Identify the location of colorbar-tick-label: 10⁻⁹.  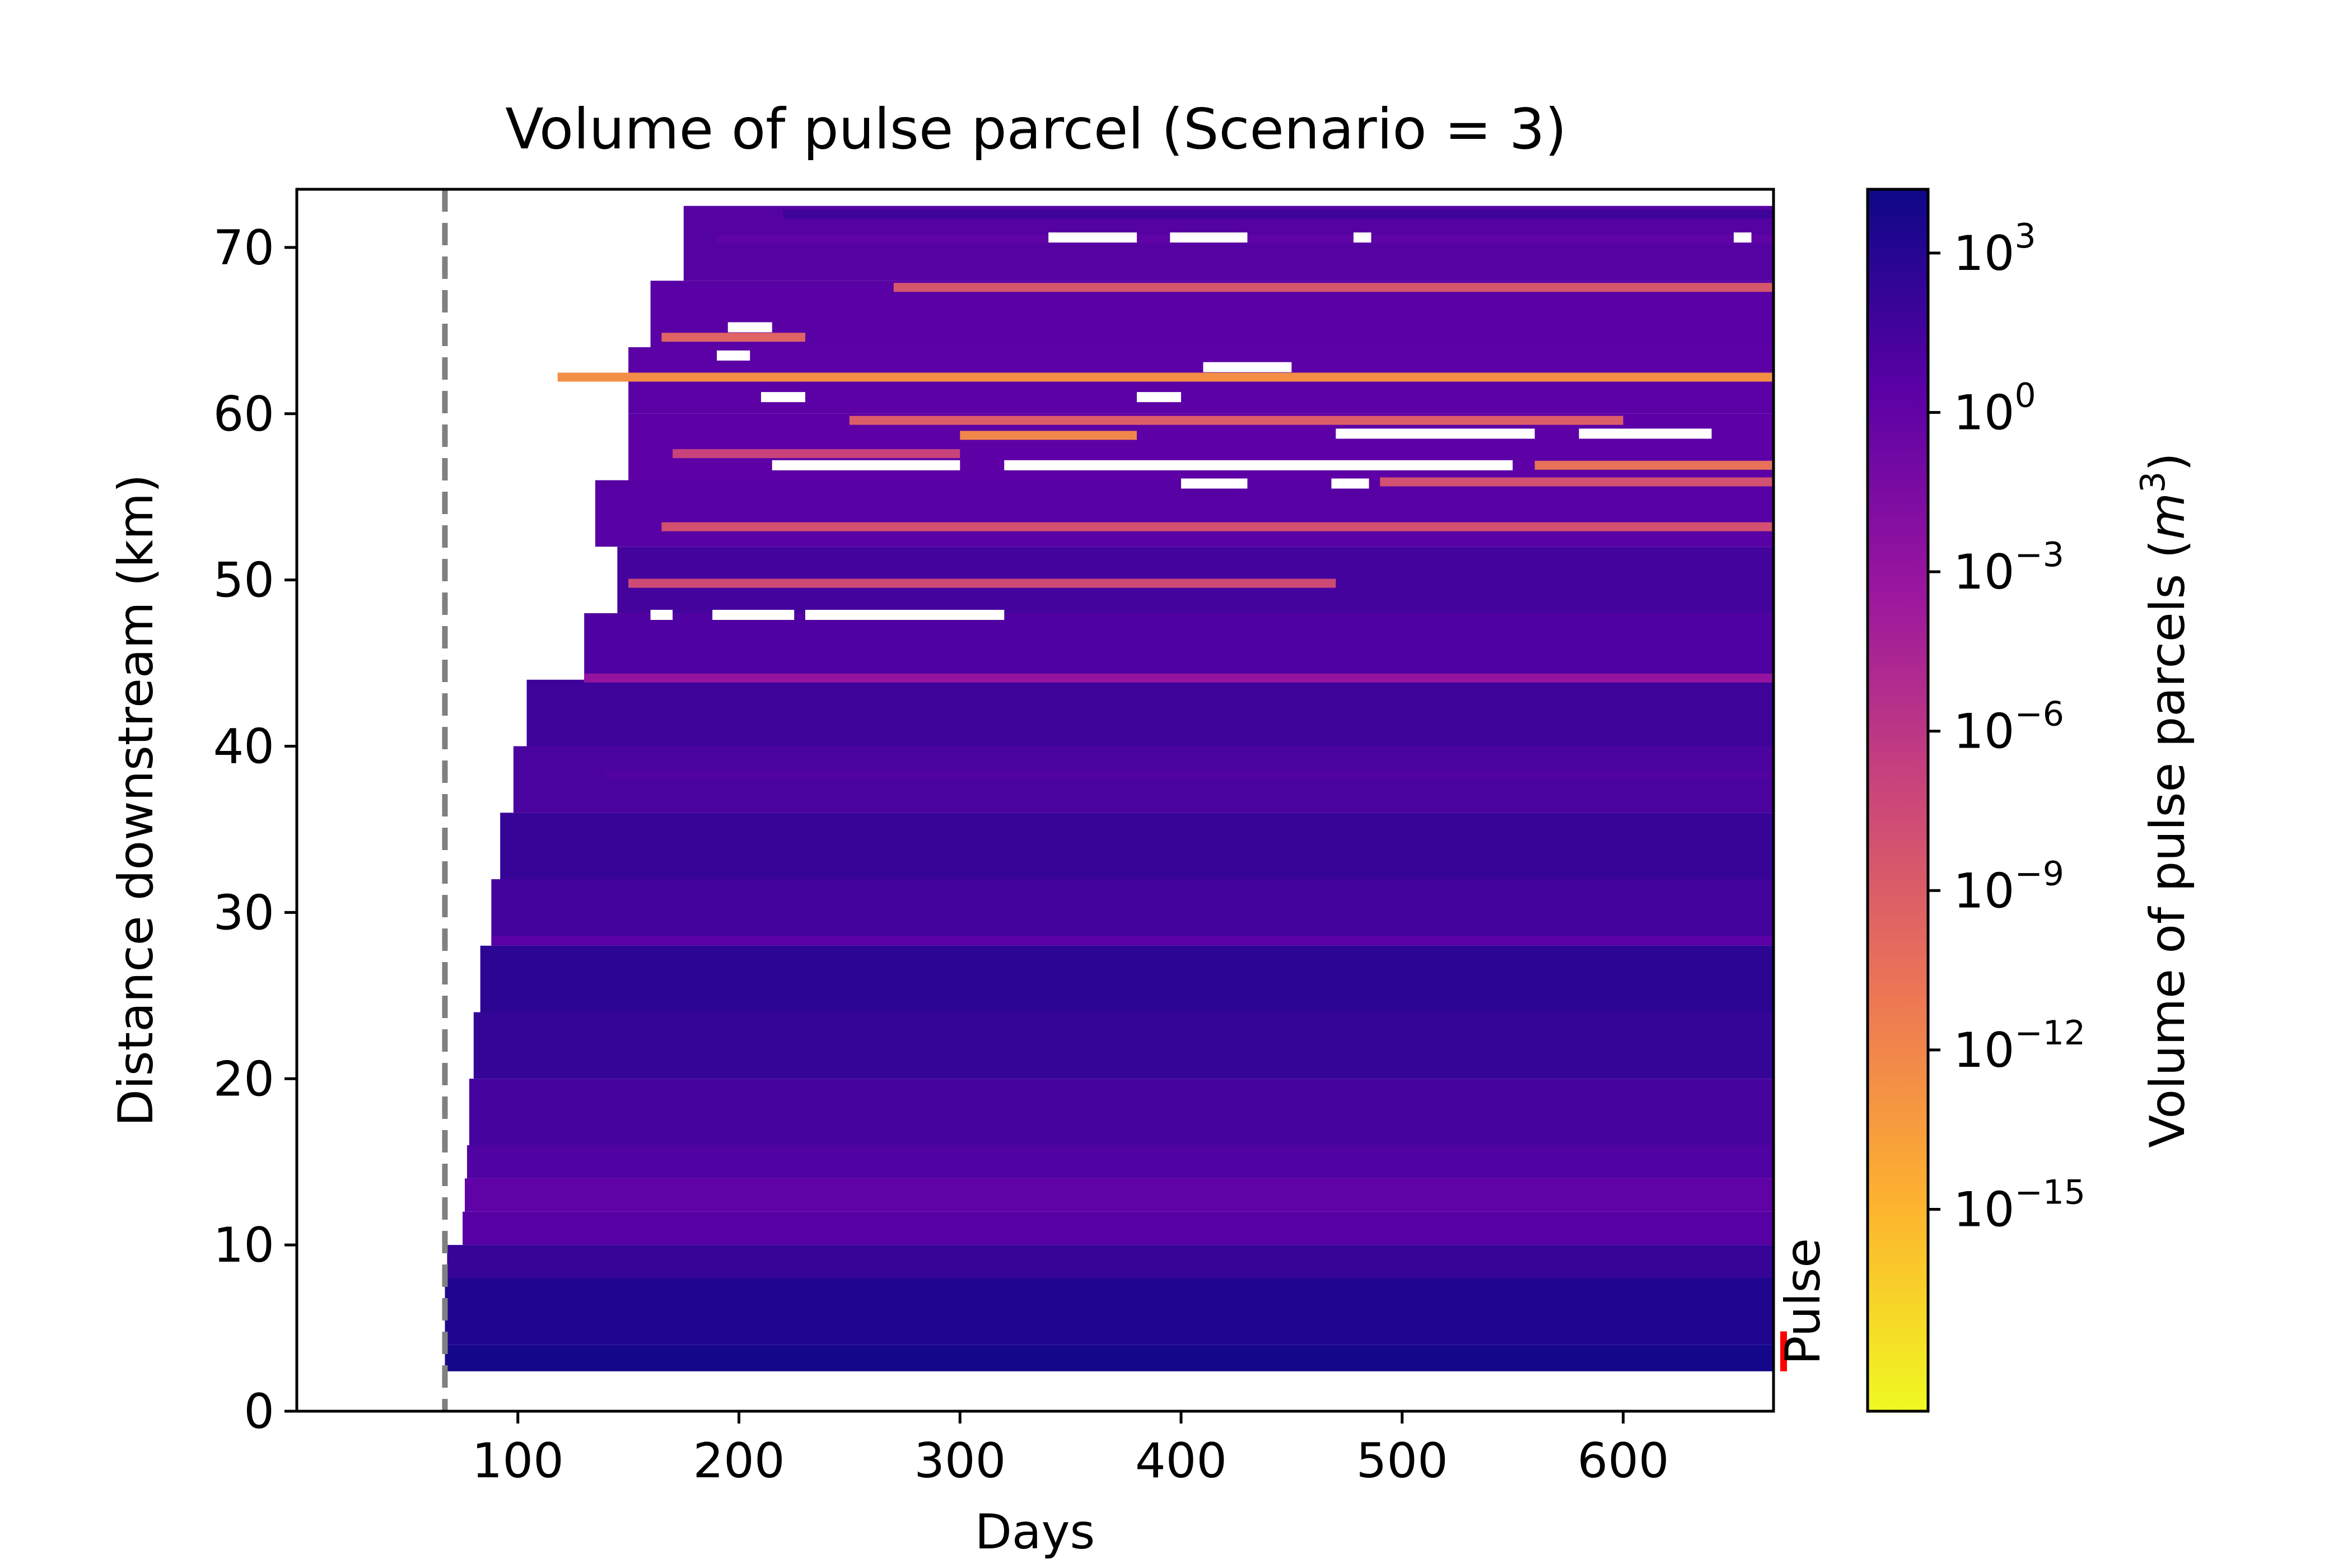
(2009, 887).